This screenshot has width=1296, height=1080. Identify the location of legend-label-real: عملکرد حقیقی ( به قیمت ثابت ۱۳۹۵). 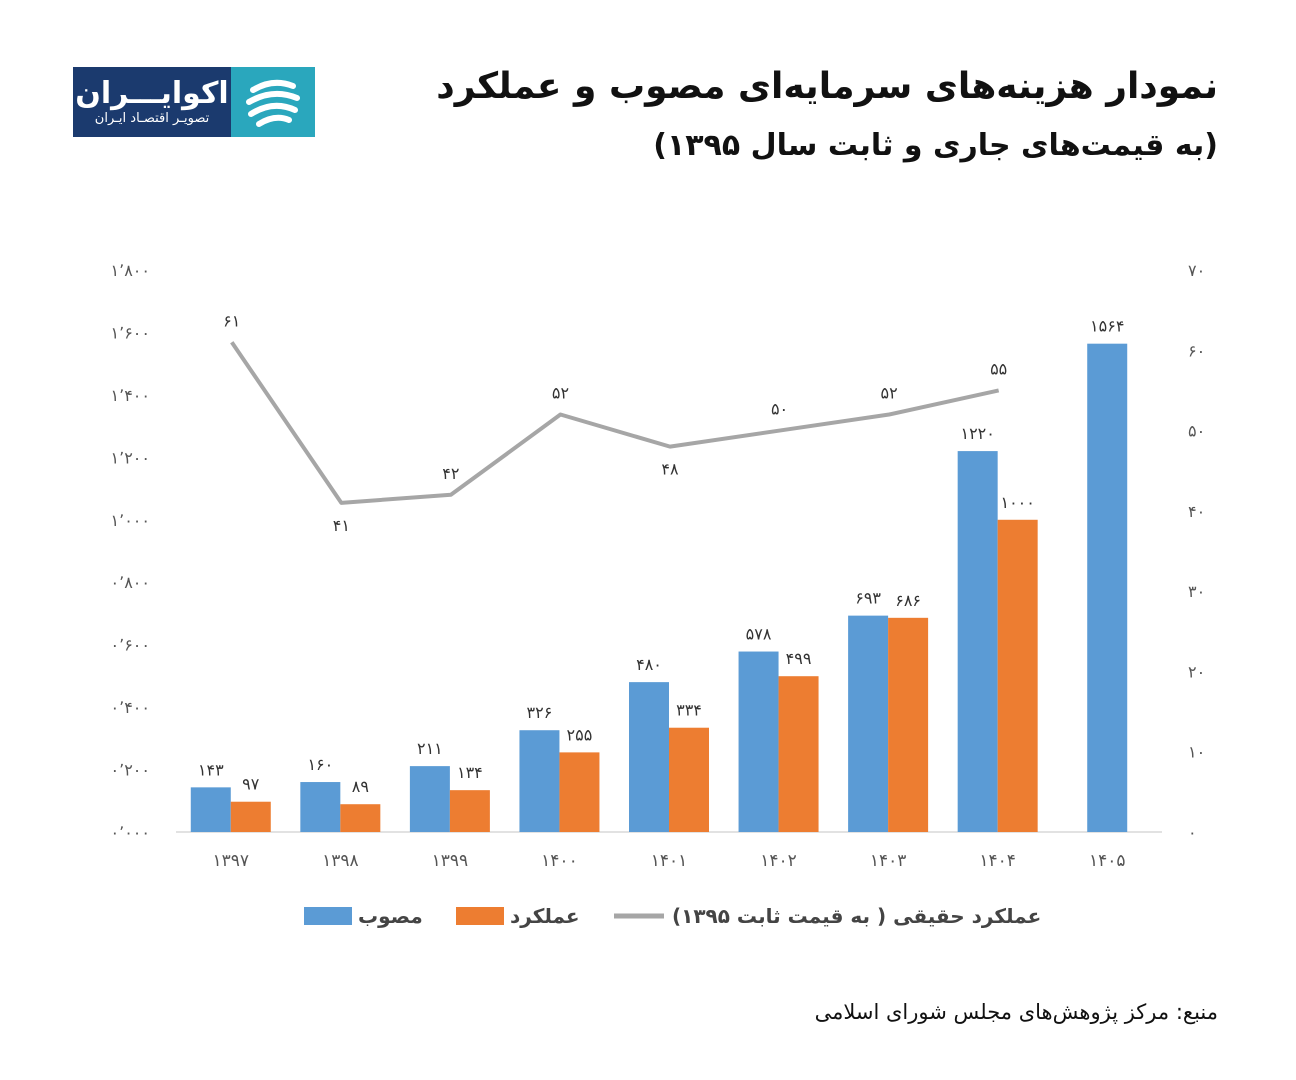
(856, 916).